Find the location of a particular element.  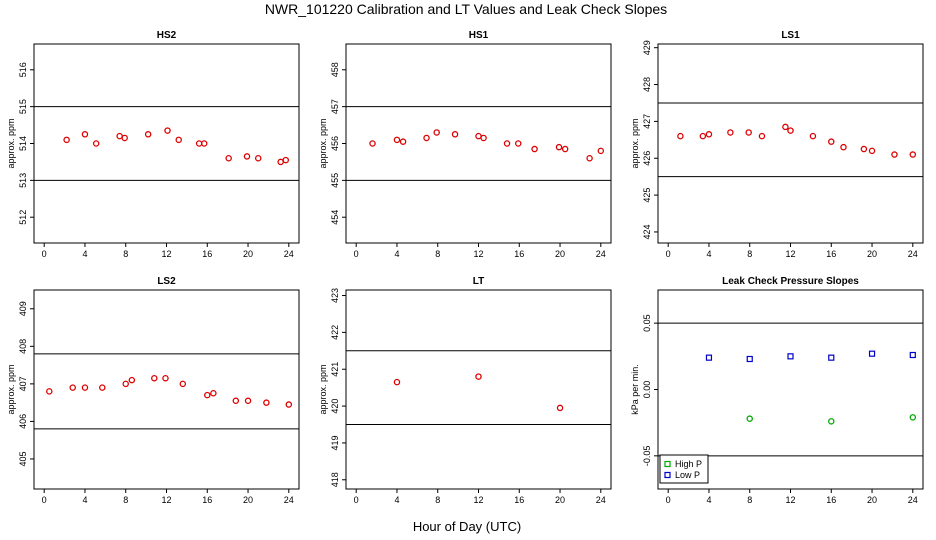

panel-4: LS2 0 4 8 12 16 20 24 405 406 407 408 409 approx. ppm is located at coordinates (153, 390).